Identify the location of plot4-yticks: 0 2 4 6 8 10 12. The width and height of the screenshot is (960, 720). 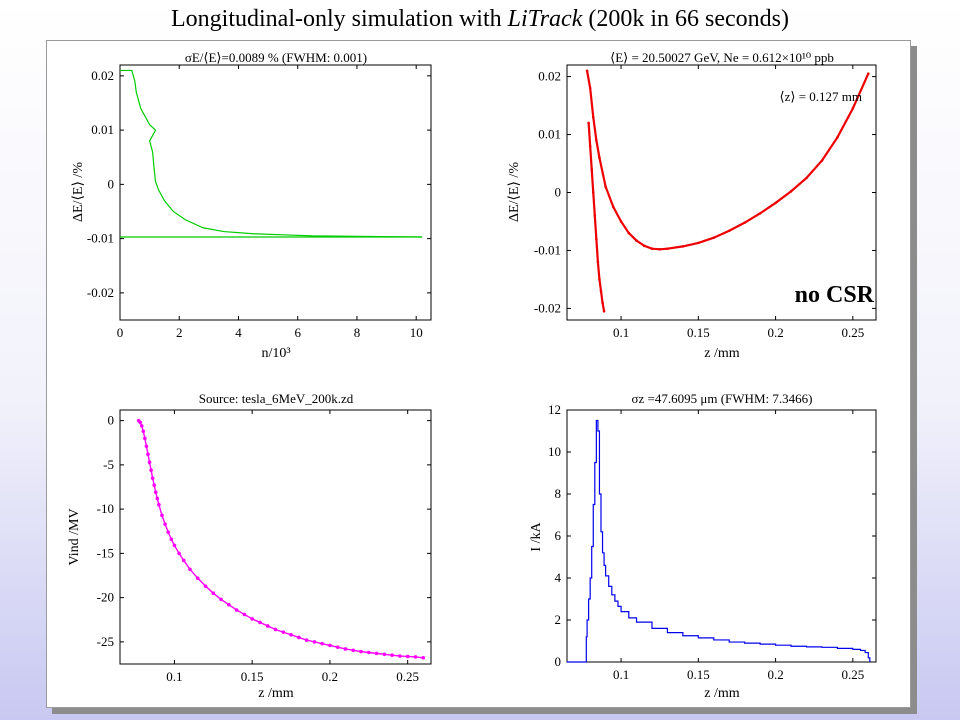
(712, 535).